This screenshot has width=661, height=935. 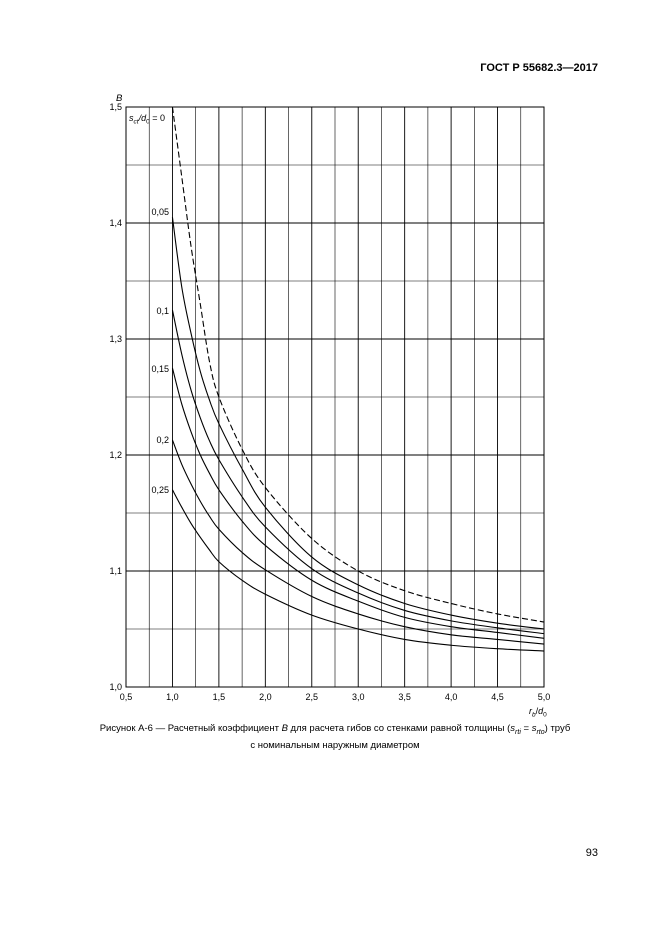 What do you see at coordinates (160, 212) in the screenshot?
I see `series-label: 0,05` at bounding box center [160, 212].